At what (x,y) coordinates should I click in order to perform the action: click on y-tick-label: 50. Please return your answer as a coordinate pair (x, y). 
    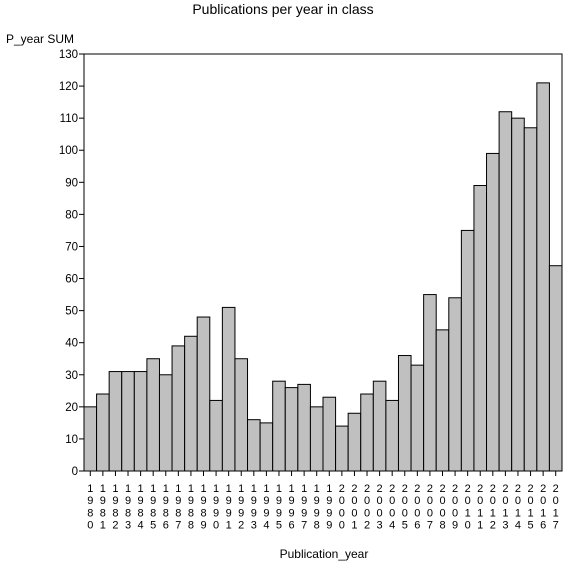
    Looking at the image, I should click on (71, 312).